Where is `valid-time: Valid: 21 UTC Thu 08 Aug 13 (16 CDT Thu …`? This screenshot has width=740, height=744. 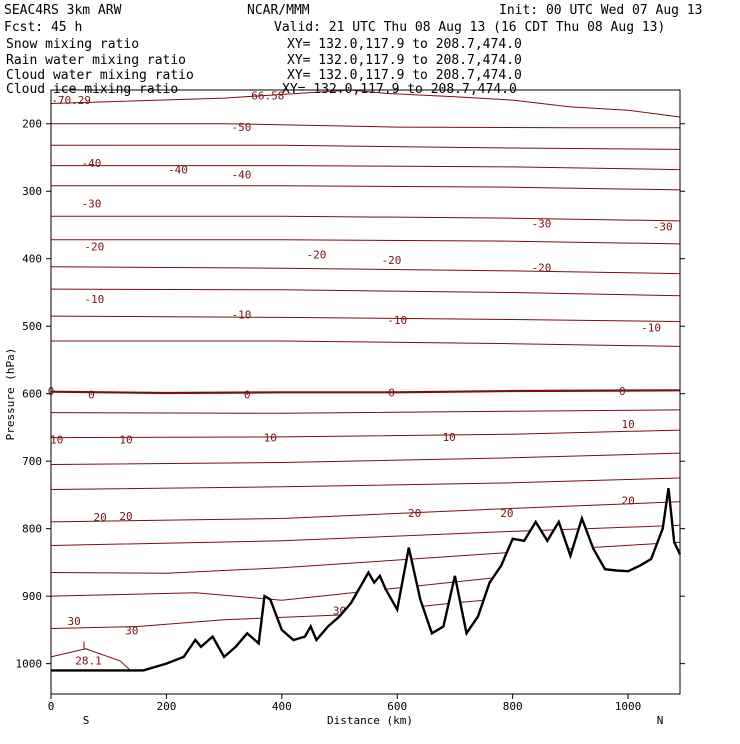 valid-time: Valid: 21 UTC Thu 08 Aug 13 (16 CDT Thu … is located at coordinates (469, 27).